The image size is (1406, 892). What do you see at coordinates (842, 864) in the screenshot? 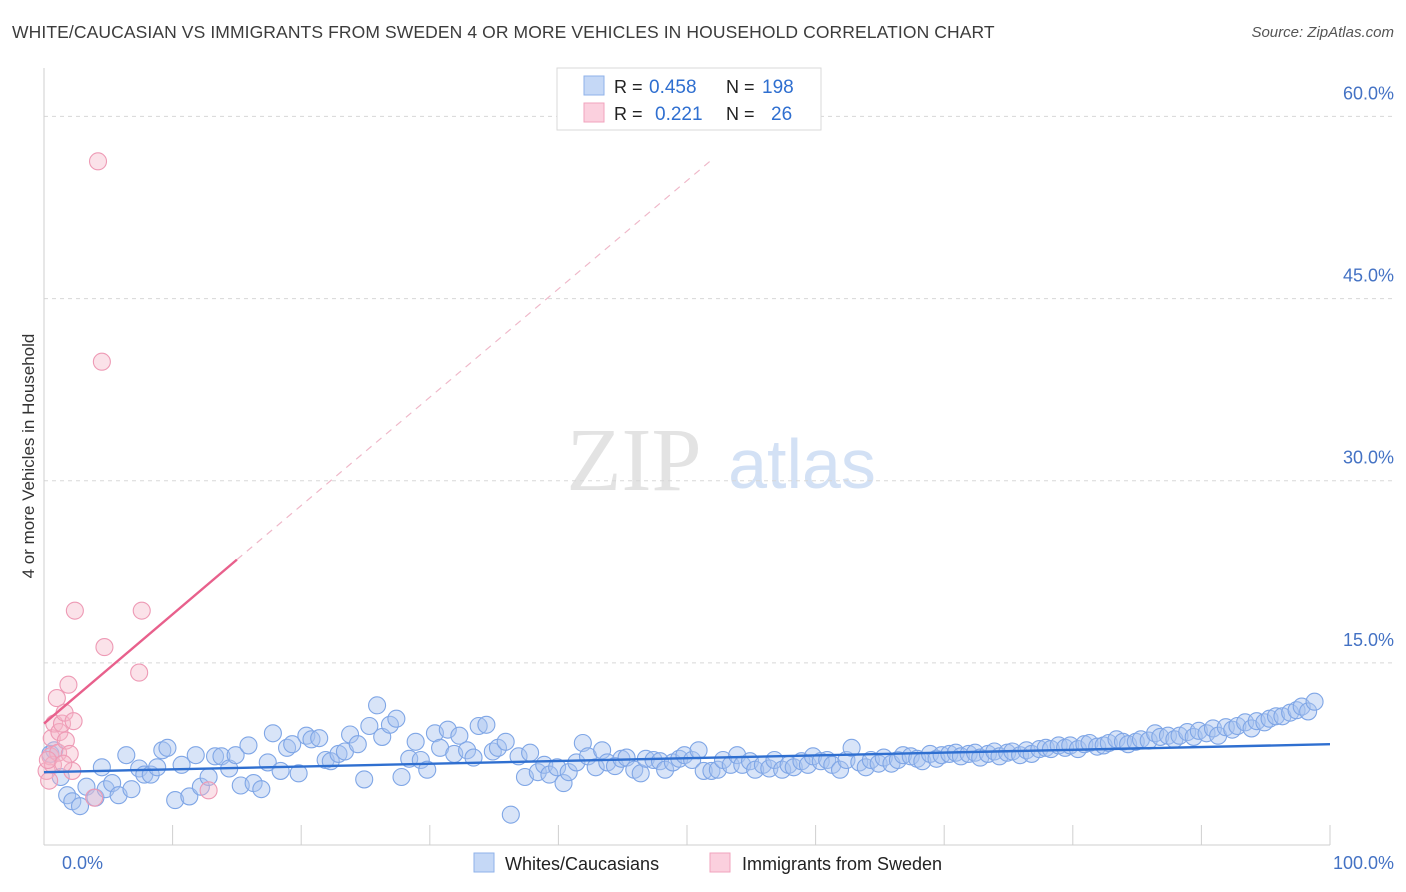
I see `series-legend-label-sweden: Immigrants from Sweden` at bounding box center [842, 864].